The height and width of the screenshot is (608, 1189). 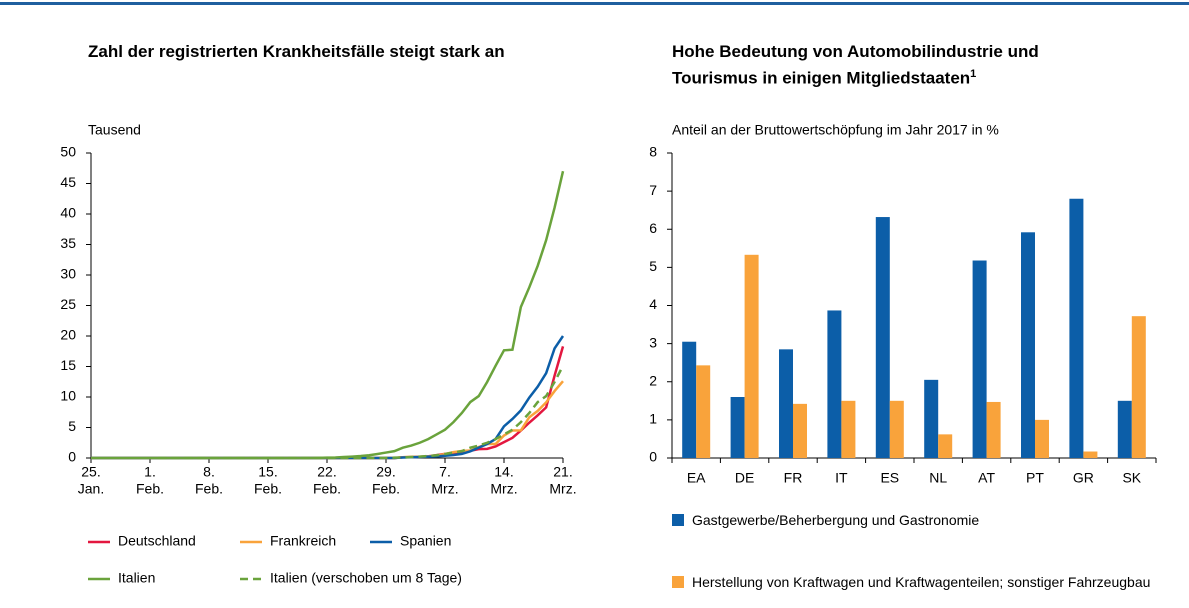 I want to click on y-tick-label: 1, so click(x=653, y=419).